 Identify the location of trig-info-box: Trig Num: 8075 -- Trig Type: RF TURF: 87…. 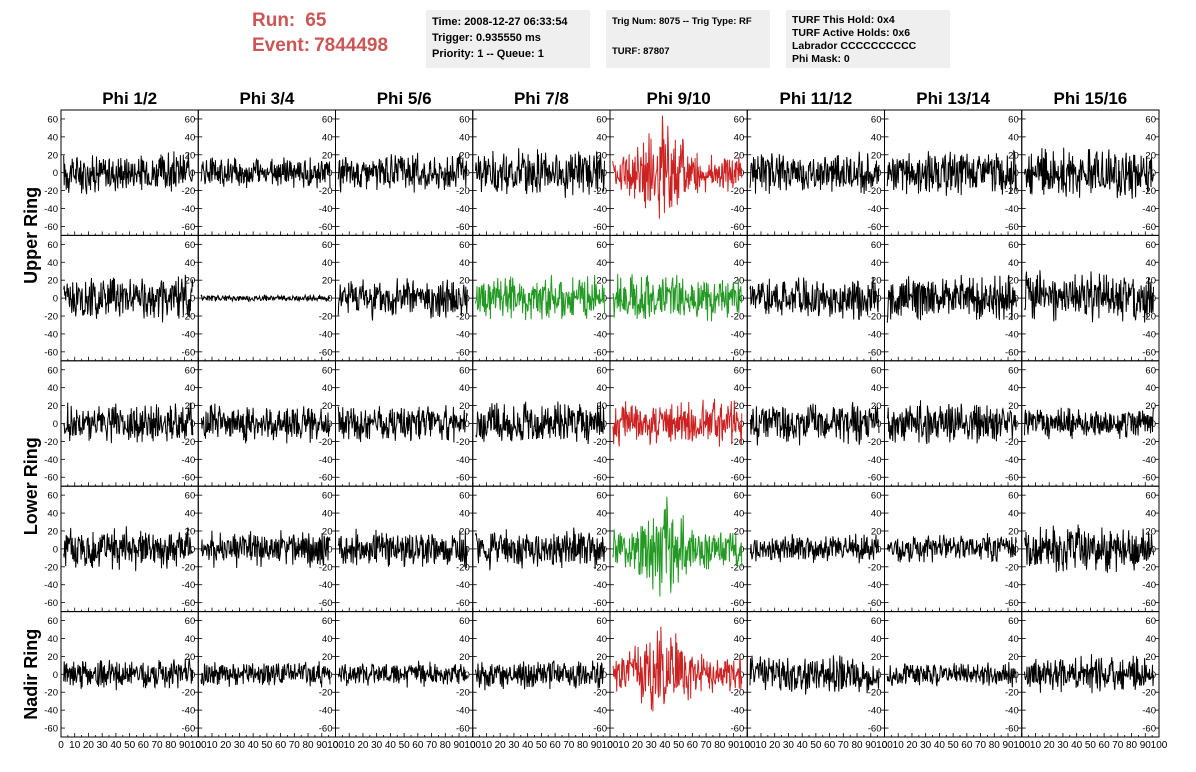
(688, 39).